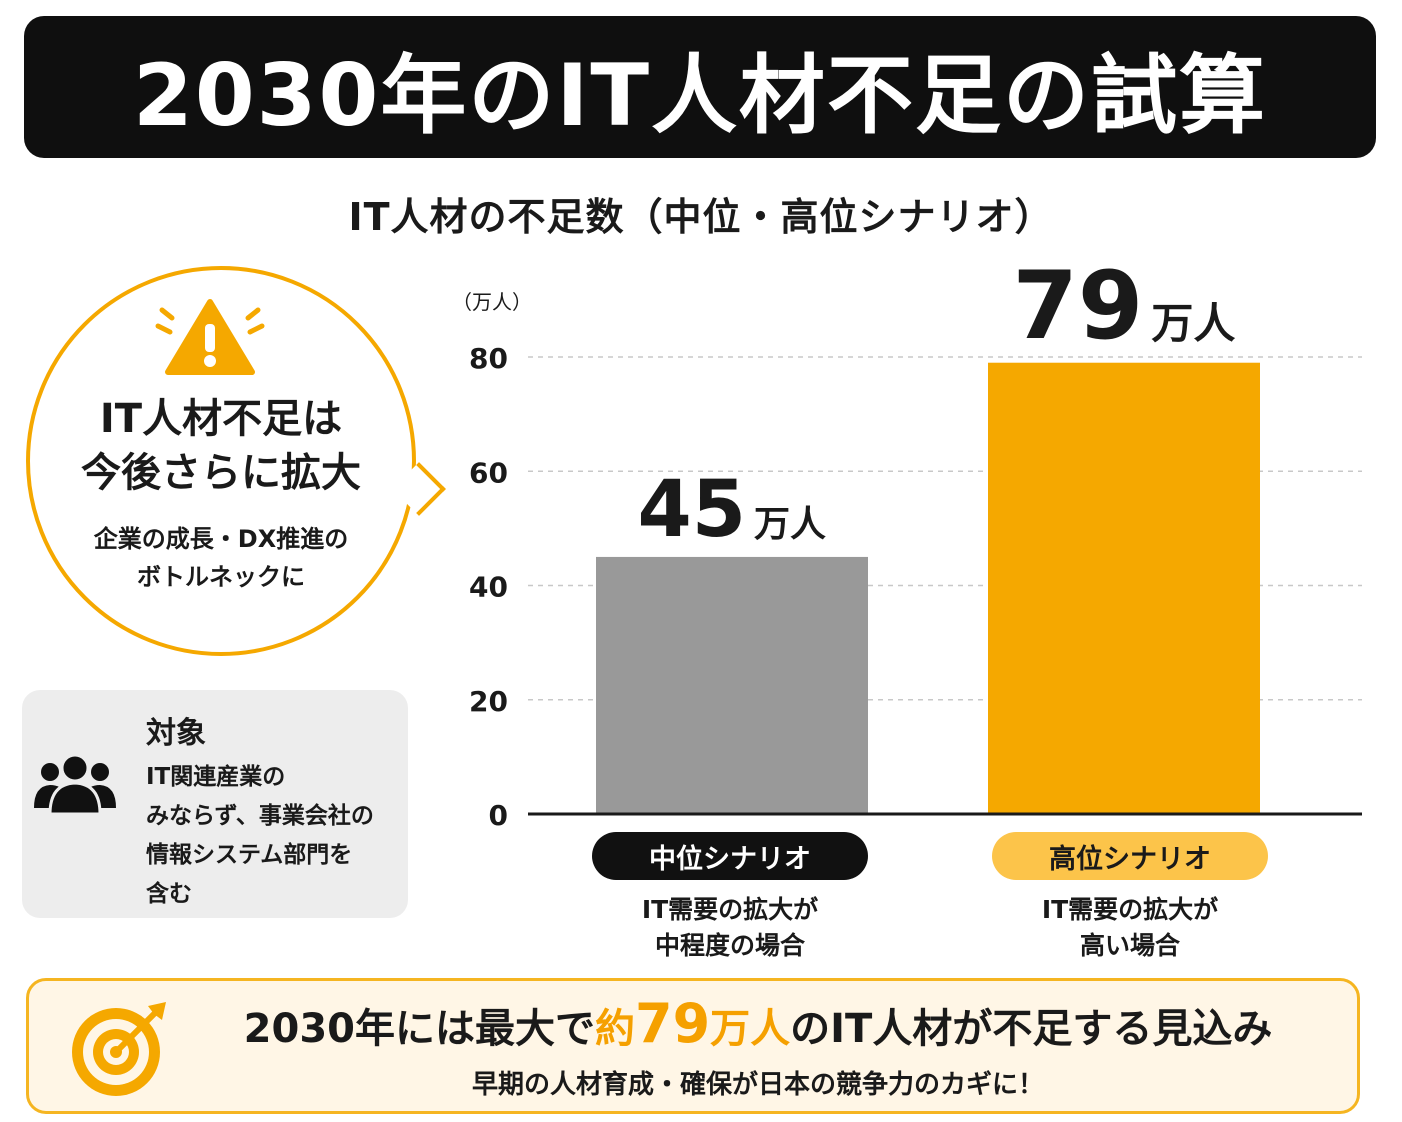 This screenshot has height=1122, width=1402. What do you see at coordinates (700, 95) in the screenshot?
I see `page-title: 2030年のIT人材不足の試算` at bounding box center [700, 95].